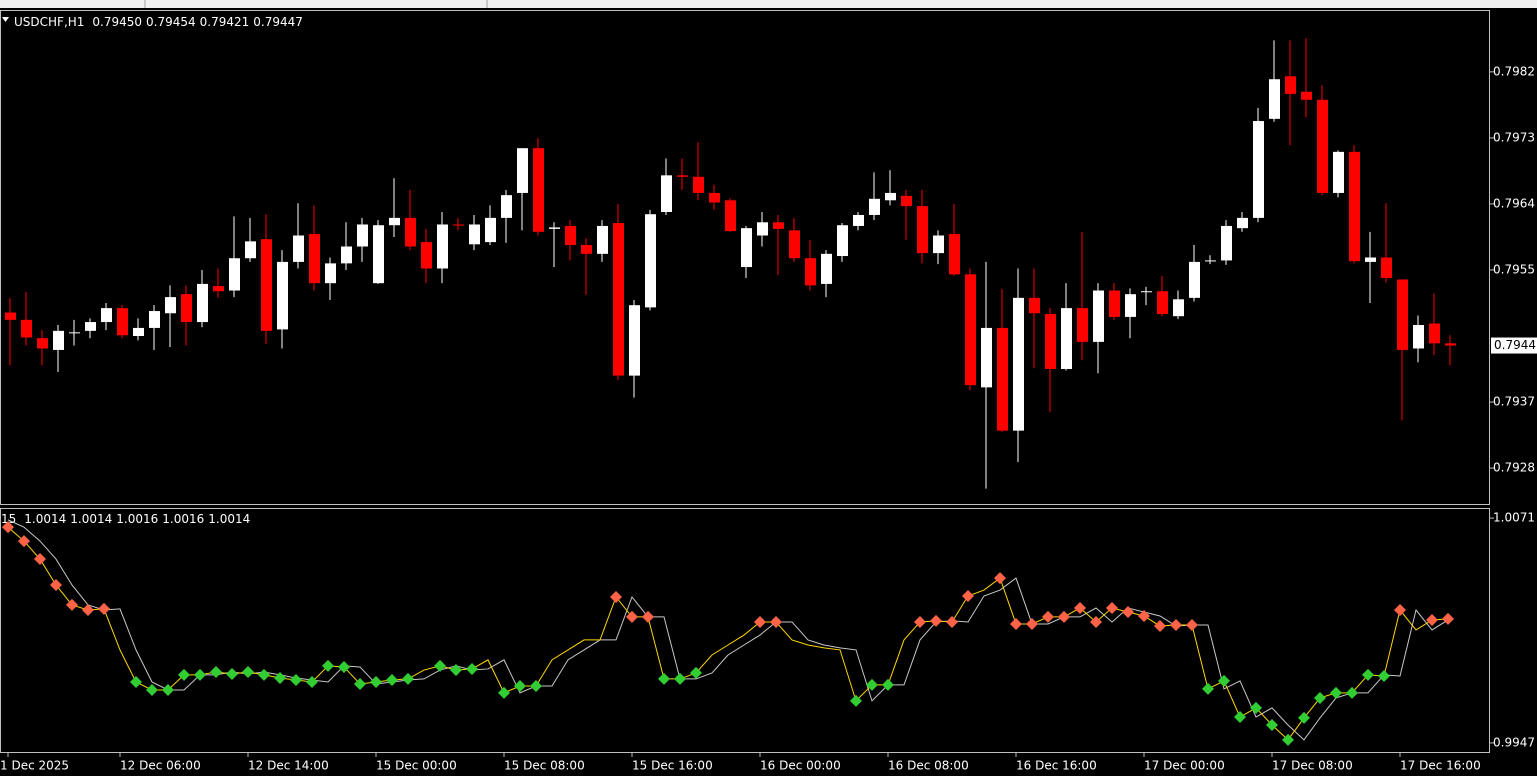 Image resolution: width=1537 pixels, height=776 pixels. What do you see at coordinates (1515, 345) in the screenshot?
I see `price-label: 0.7944` at bounding box center [1515, 345].